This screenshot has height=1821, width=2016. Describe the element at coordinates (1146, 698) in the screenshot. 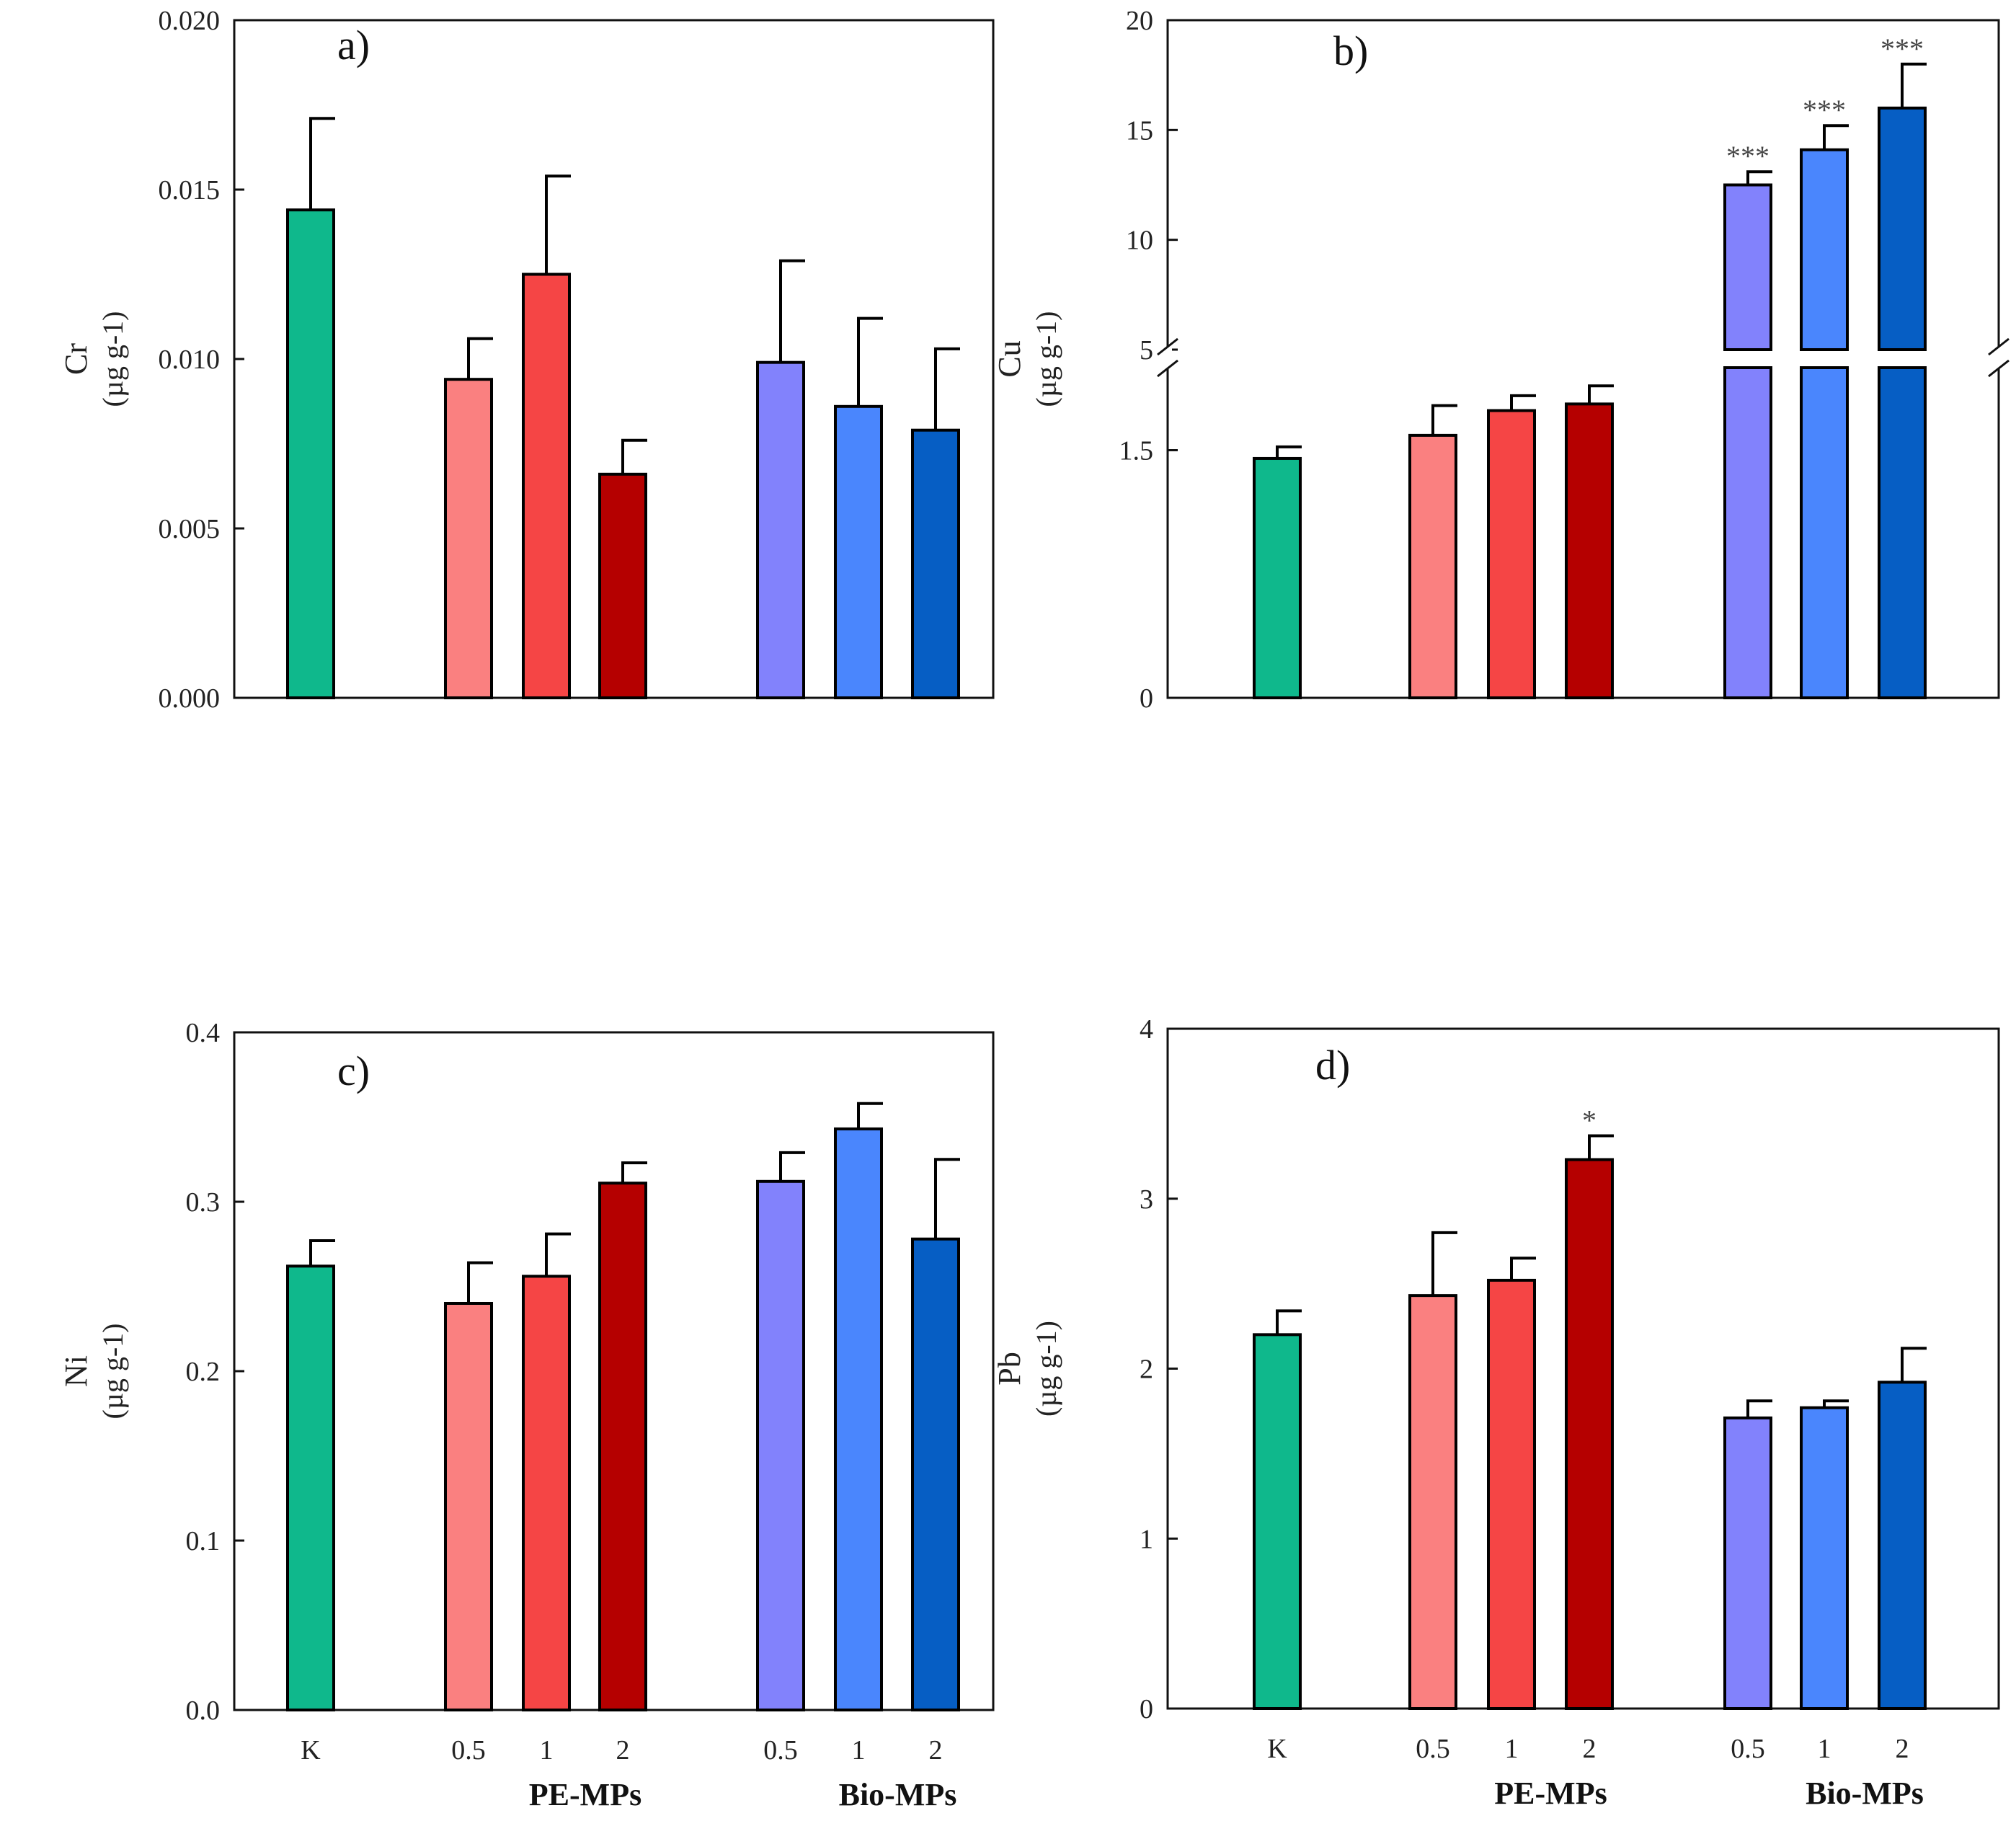

I see `y-tick-label: 0` at that location.